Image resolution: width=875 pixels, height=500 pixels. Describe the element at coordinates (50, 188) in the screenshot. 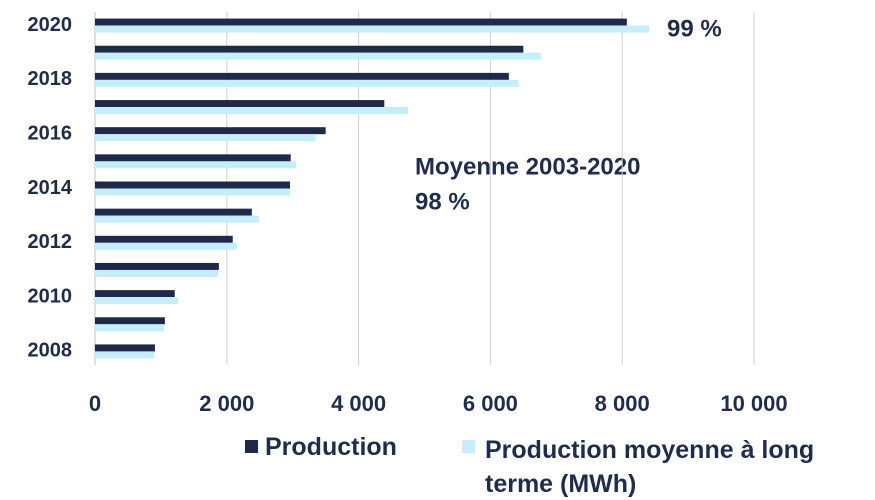

I see `y-tick-label: 2014` at that location.